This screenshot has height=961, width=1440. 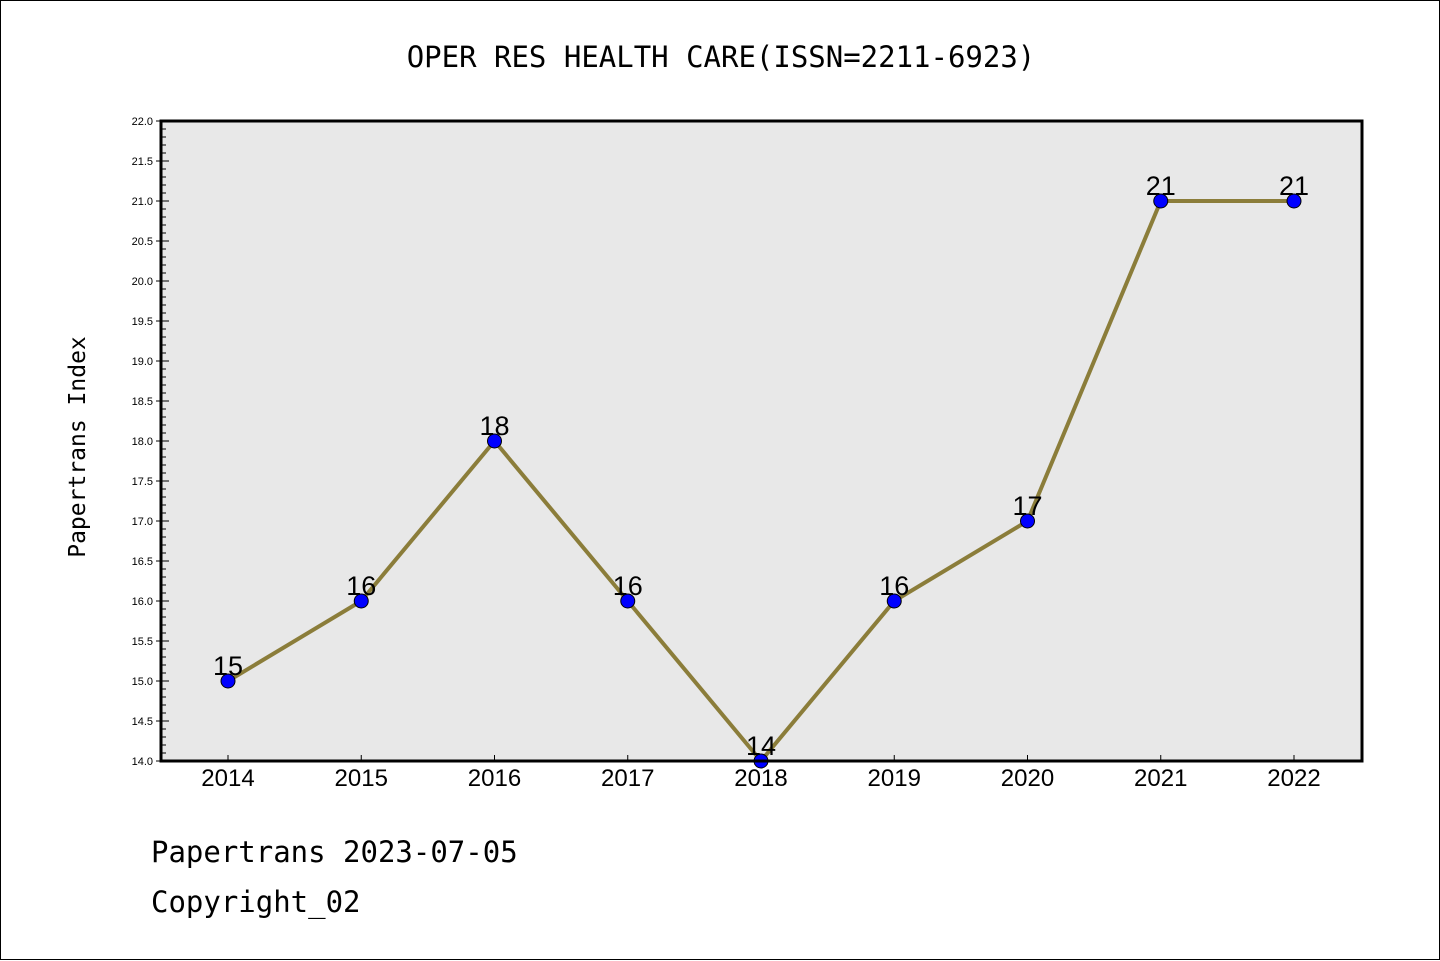 I want to click on y-tick-label: 22.0, so click(x=142, y=122).